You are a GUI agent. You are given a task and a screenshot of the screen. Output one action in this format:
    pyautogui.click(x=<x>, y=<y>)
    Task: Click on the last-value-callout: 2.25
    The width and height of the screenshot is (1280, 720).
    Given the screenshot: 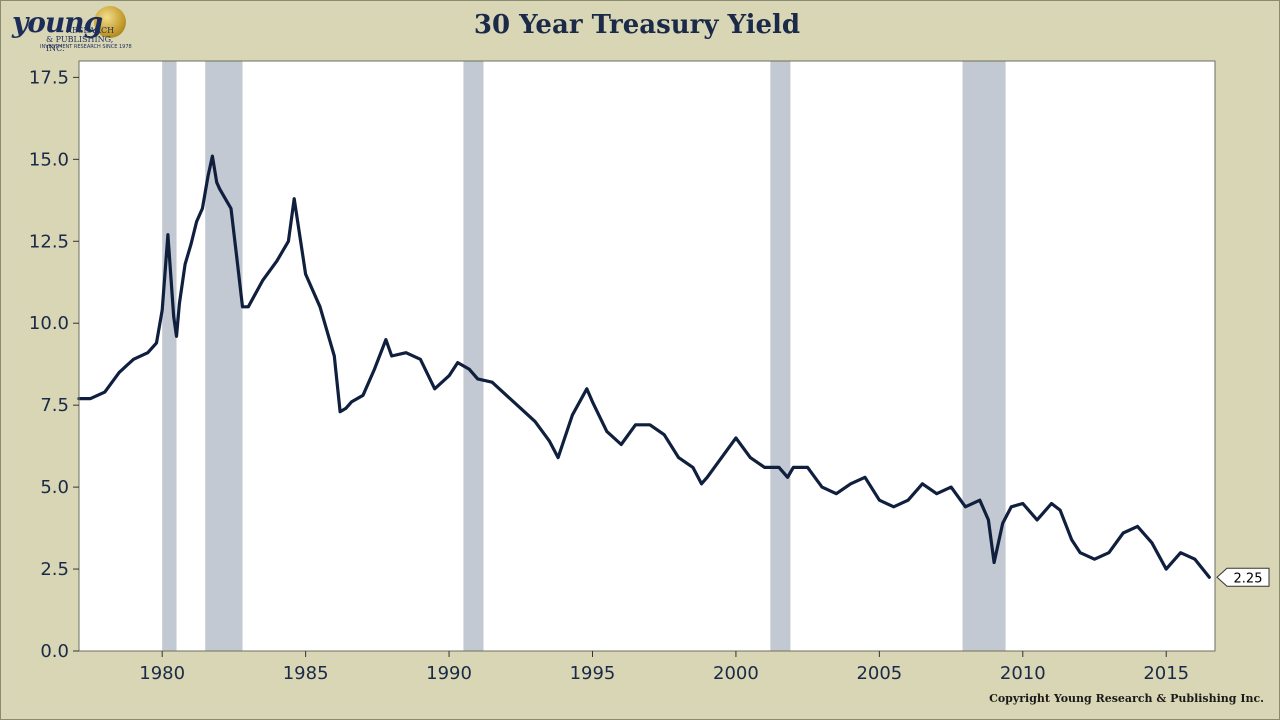 What is the action you would take?
    pyautogui.click(x=1243, y=577)
    